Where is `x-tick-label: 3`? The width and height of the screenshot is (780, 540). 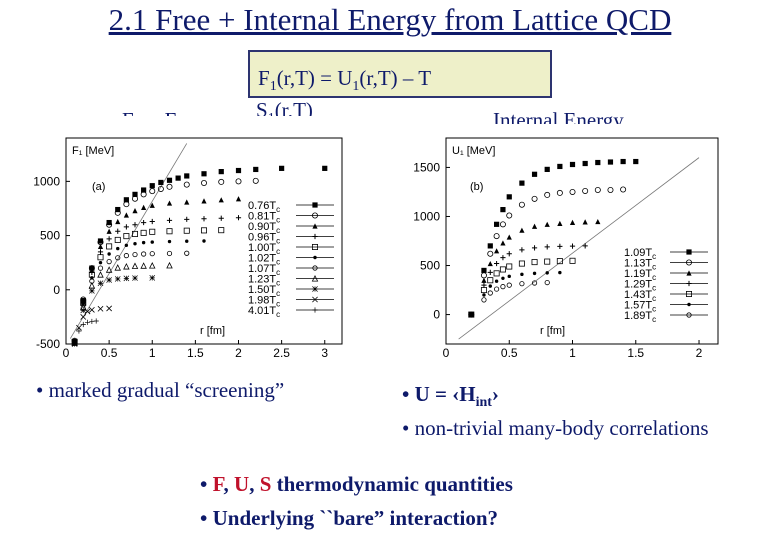
x-tick-label: 3 is located at coordinates (324, 353).